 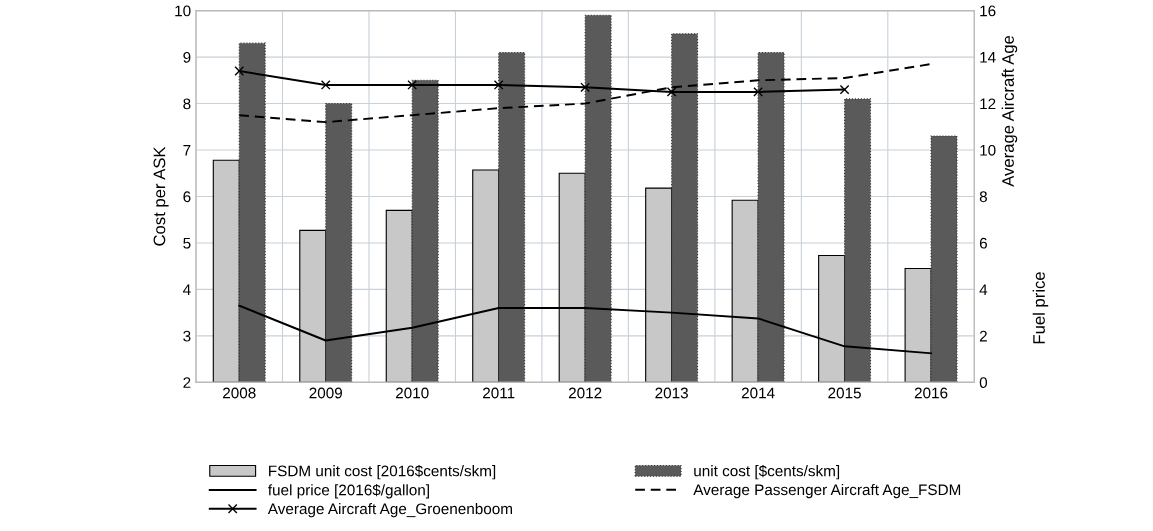 I want to click on x-tick-label: 2010, so click(x=412, y=393).